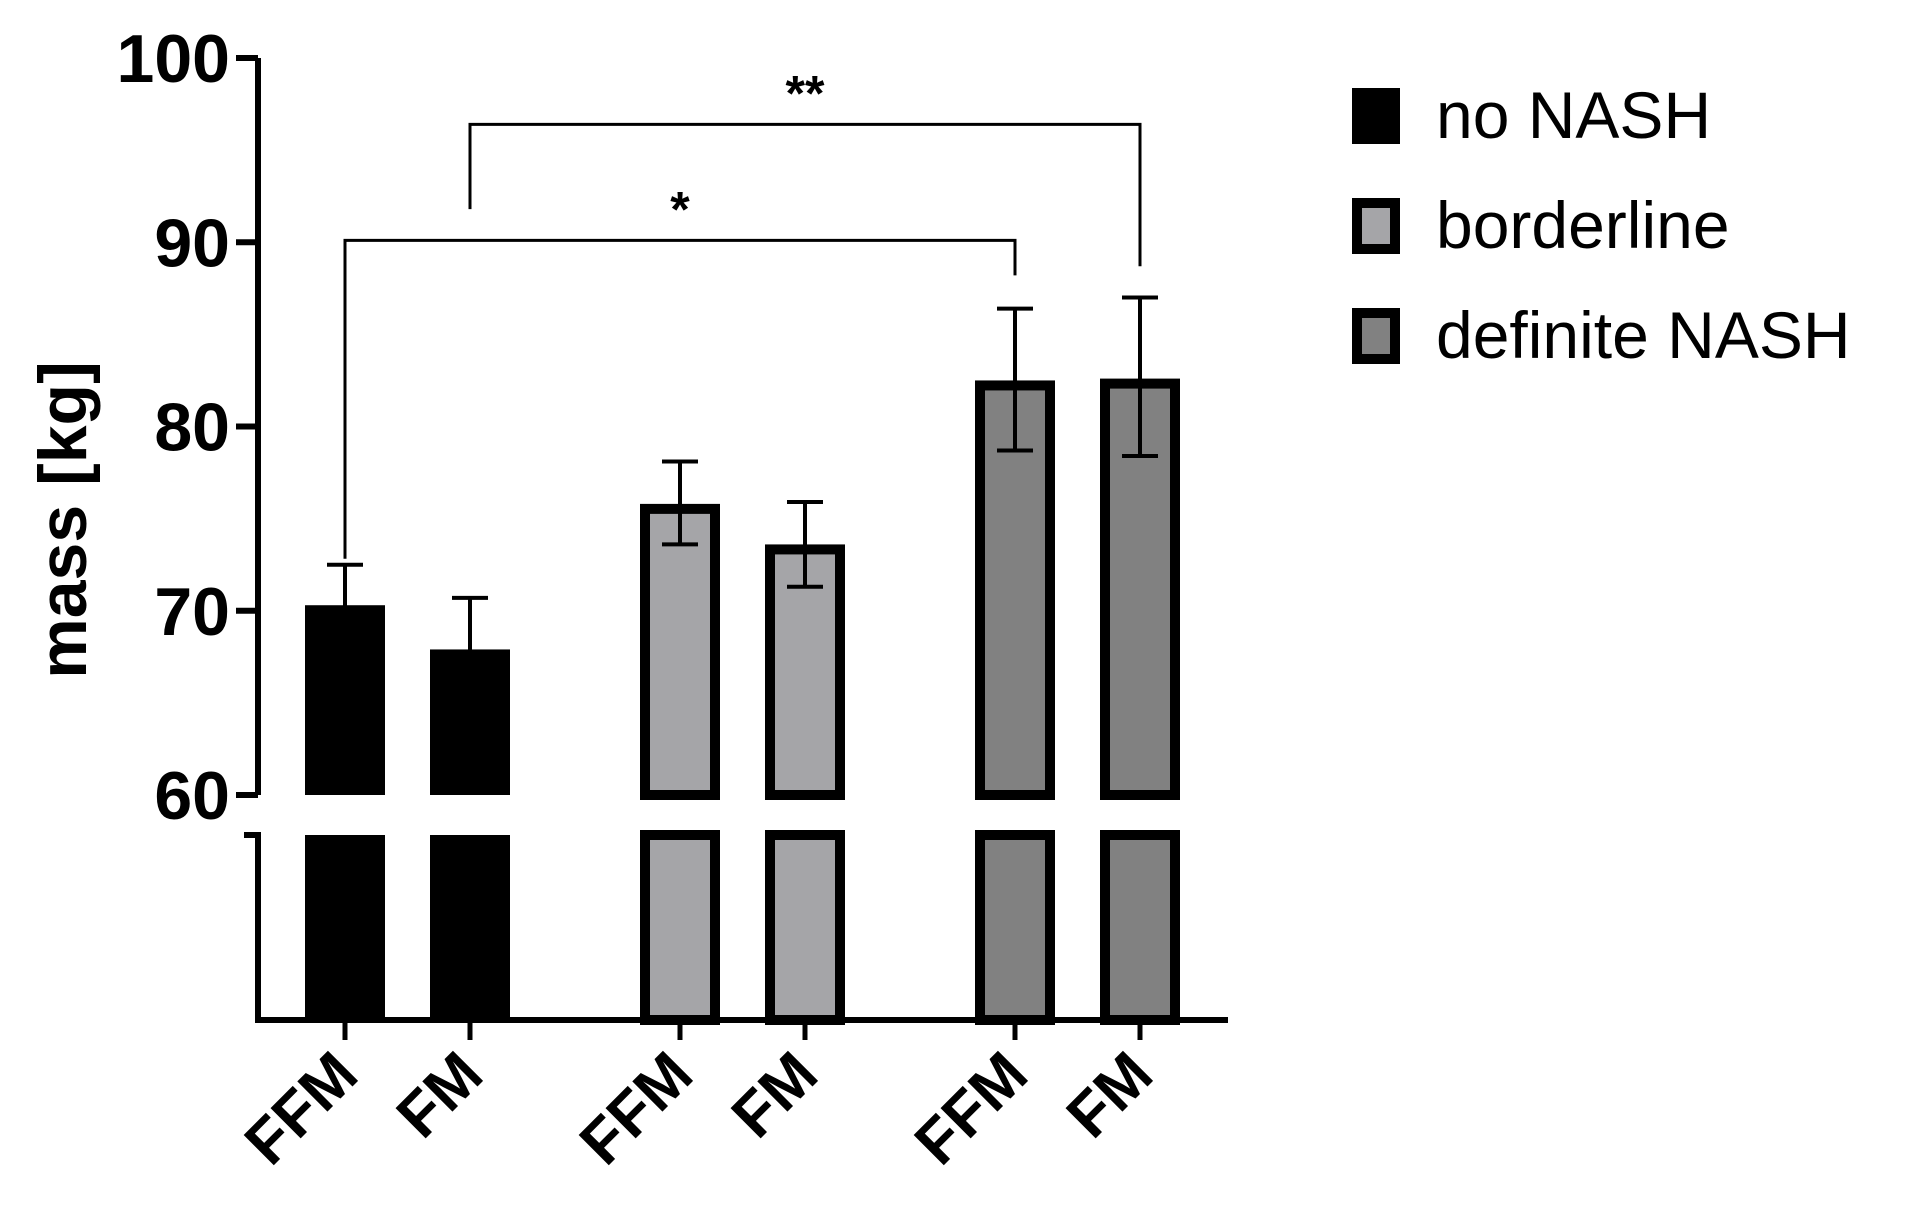 This screenshot has width=1925, height=1228. What do you see at coordinates (1573, 115) in the screenshot?
I see `legend-label: no NASH` at bounding box center [1573, 115].